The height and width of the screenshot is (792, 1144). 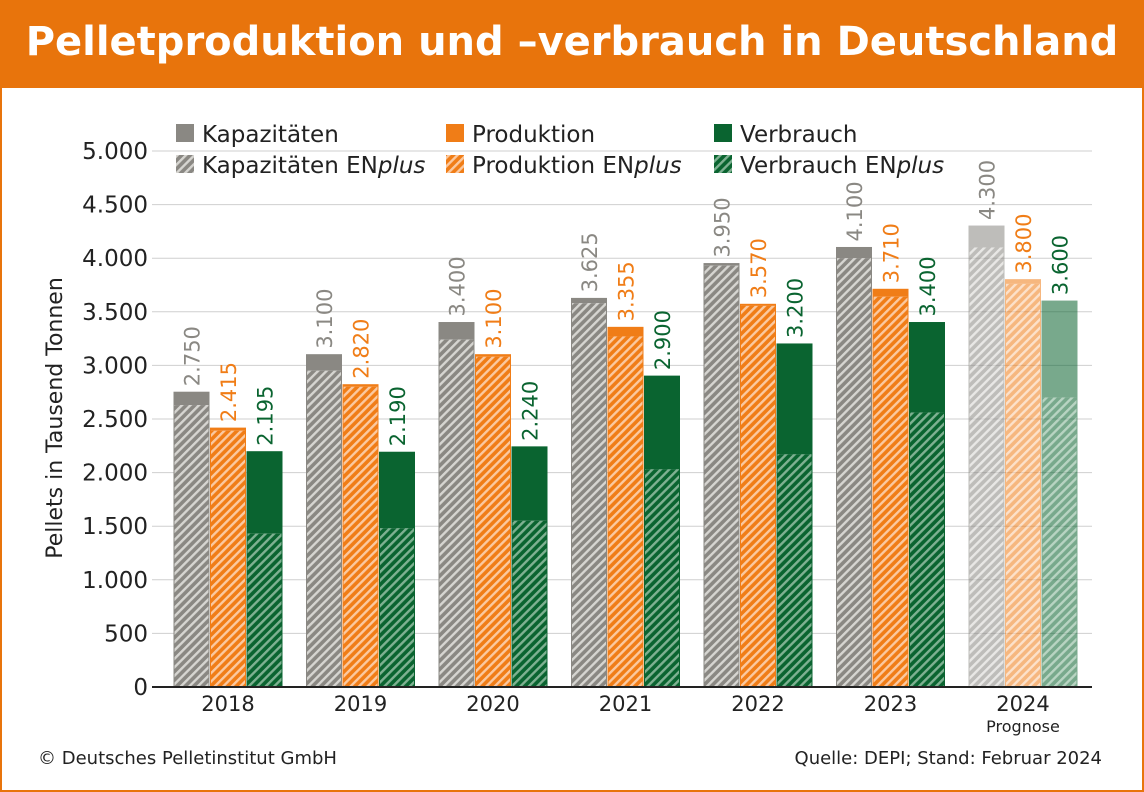 I want to click on legend-label-suffix: plus, so click(x=657, y=166).